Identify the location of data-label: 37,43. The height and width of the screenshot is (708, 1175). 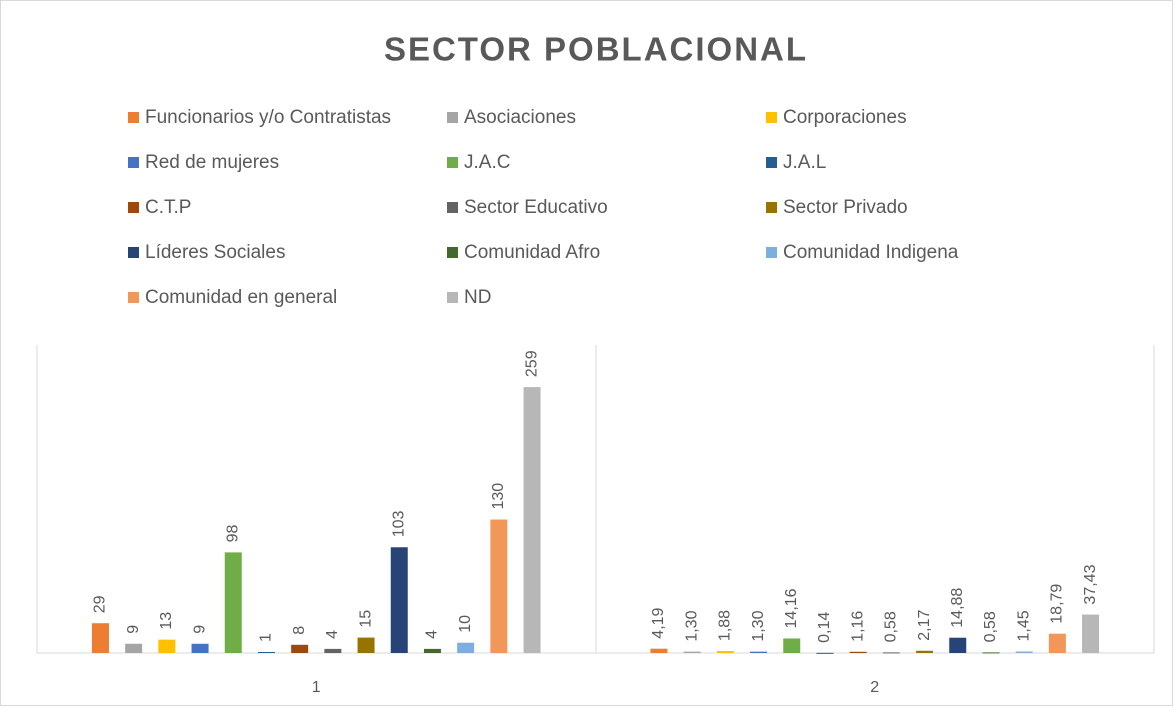
(1090, 584).